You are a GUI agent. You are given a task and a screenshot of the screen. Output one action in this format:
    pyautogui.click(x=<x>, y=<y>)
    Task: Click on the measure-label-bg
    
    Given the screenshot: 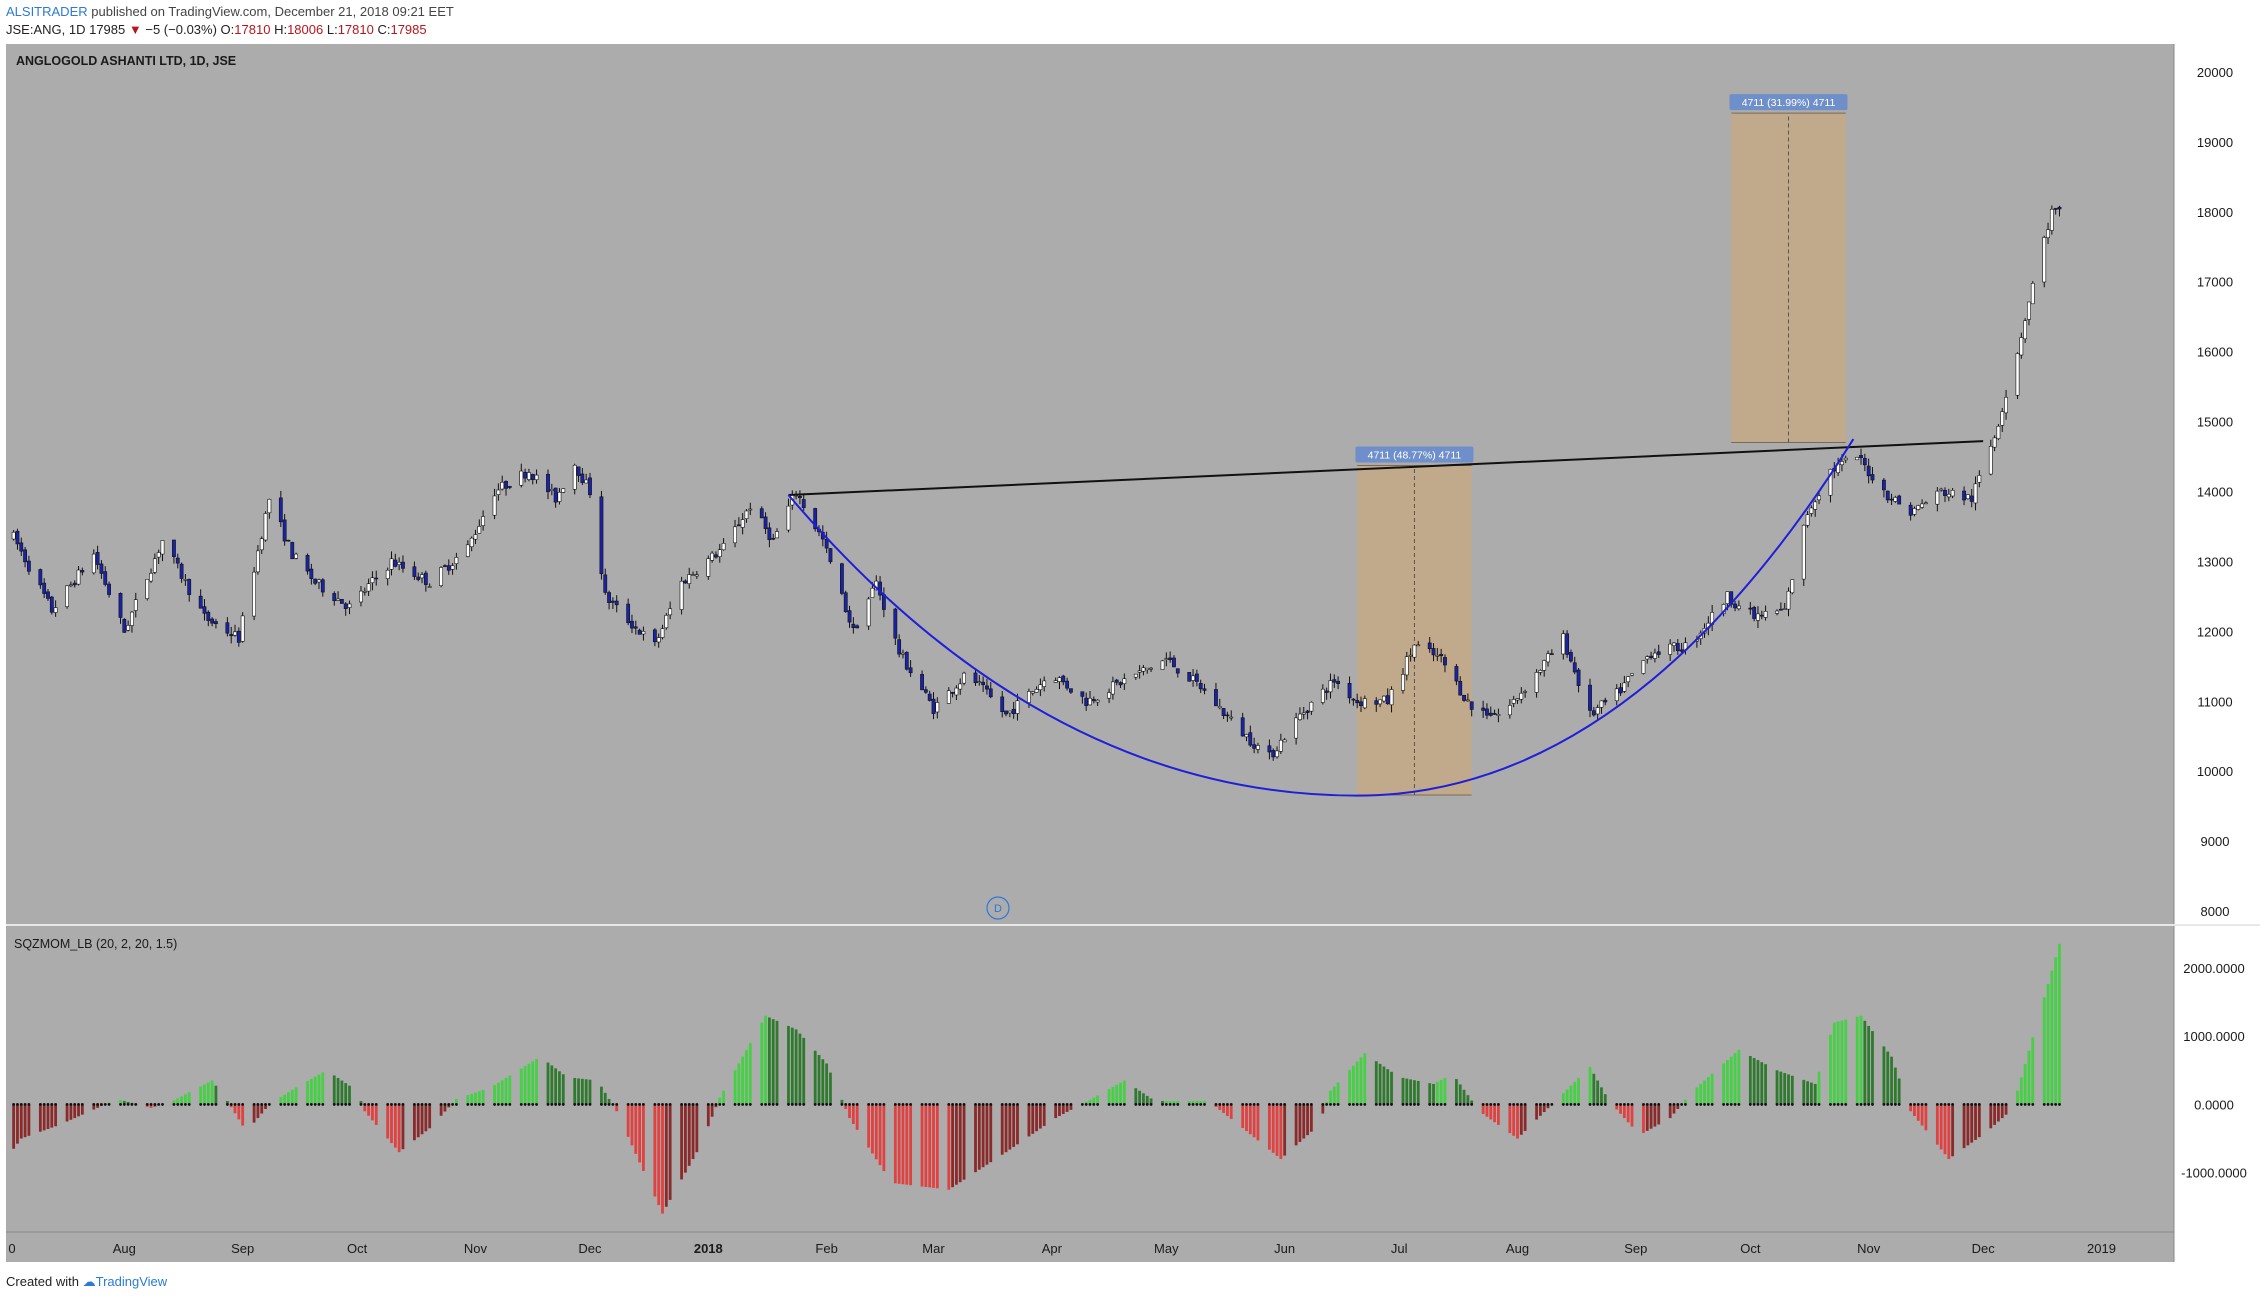 What is the action you would take?
    pyautogui.click(x=1788, y=102)
    